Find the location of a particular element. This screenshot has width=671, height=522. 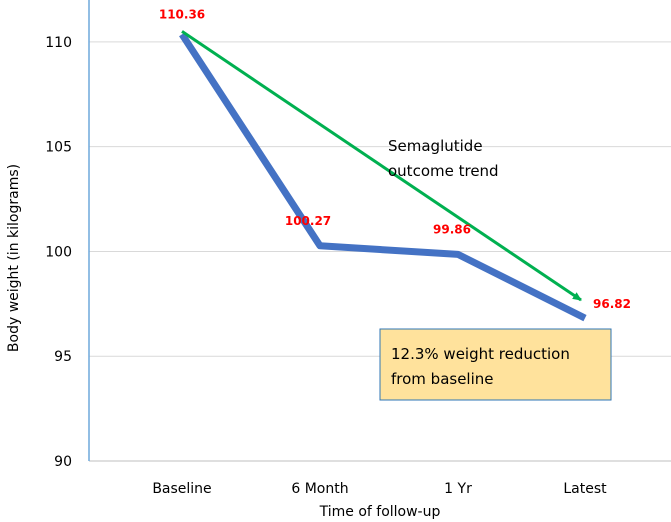

trend-label: Semaglutide is located at coordinates (435, 146).